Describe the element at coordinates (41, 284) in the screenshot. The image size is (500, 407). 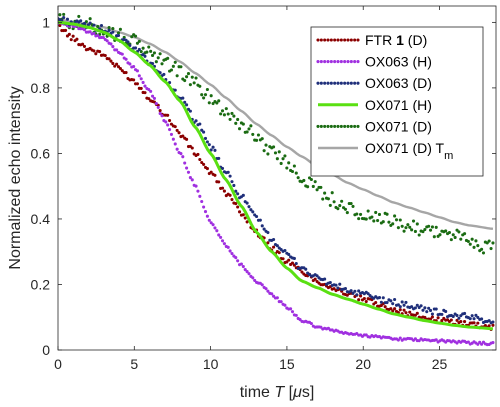
I see `y-tick-label: 0.2` at that location.